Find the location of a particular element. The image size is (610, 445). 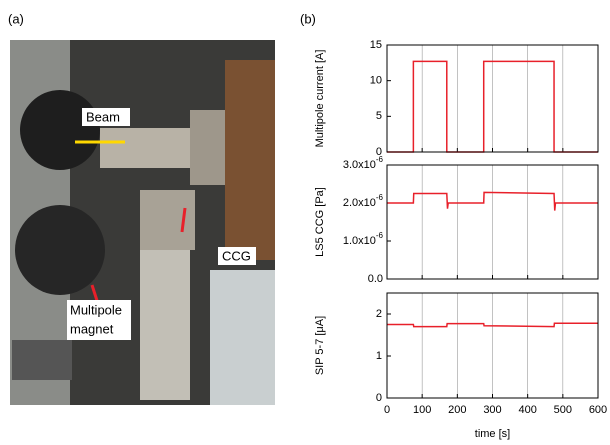

y-axis-label: Multipole current [A] is located at coordinates (320, 99).